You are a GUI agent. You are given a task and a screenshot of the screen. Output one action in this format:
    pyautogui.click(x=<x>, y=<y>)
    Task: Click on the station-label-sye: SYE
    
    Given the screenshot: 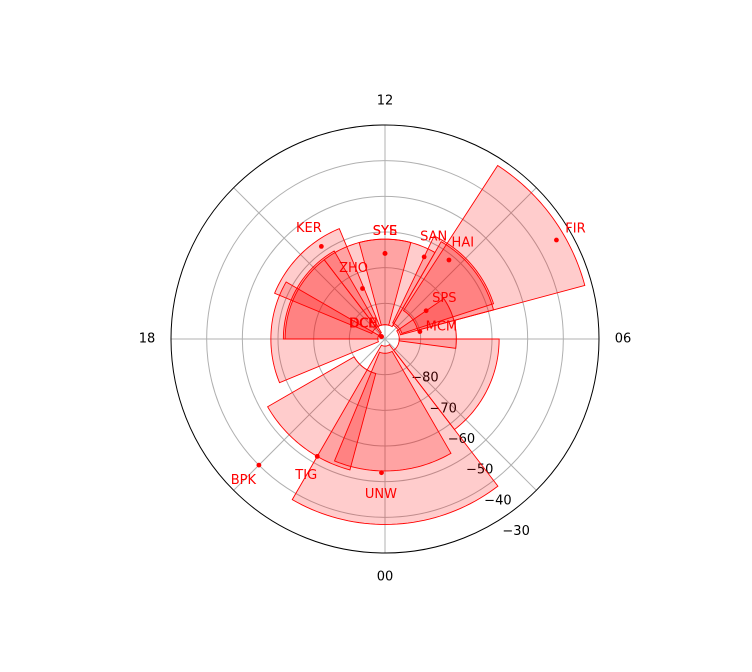 What is the action you would take?
    pyautogui.click(x=385, y=231)
    